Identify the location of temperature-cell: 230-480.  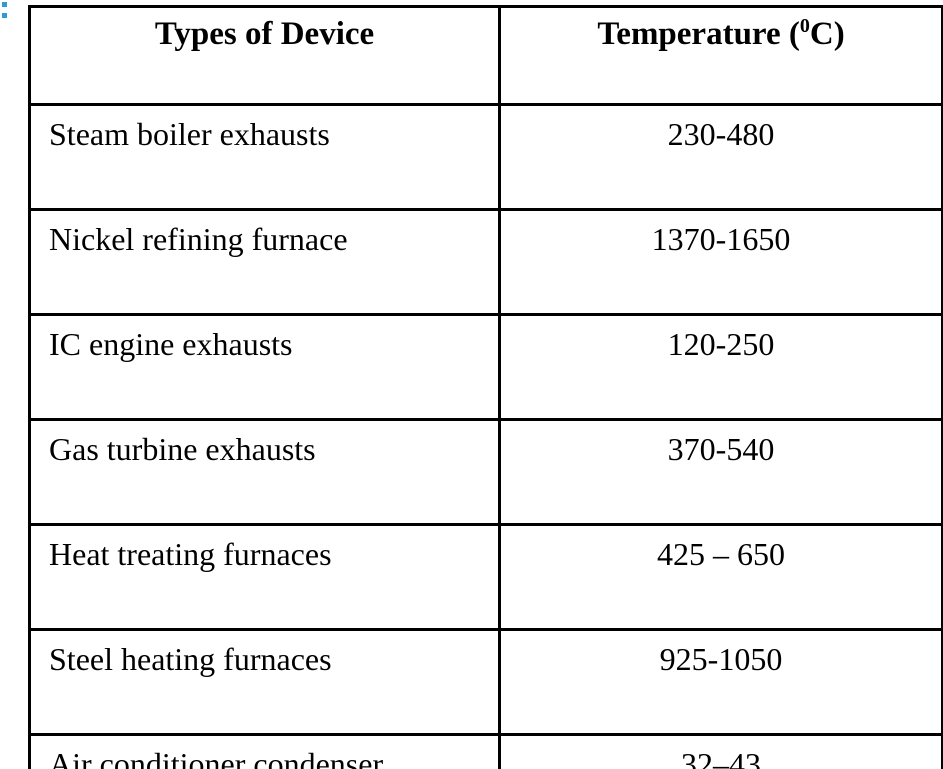
(720, 157).